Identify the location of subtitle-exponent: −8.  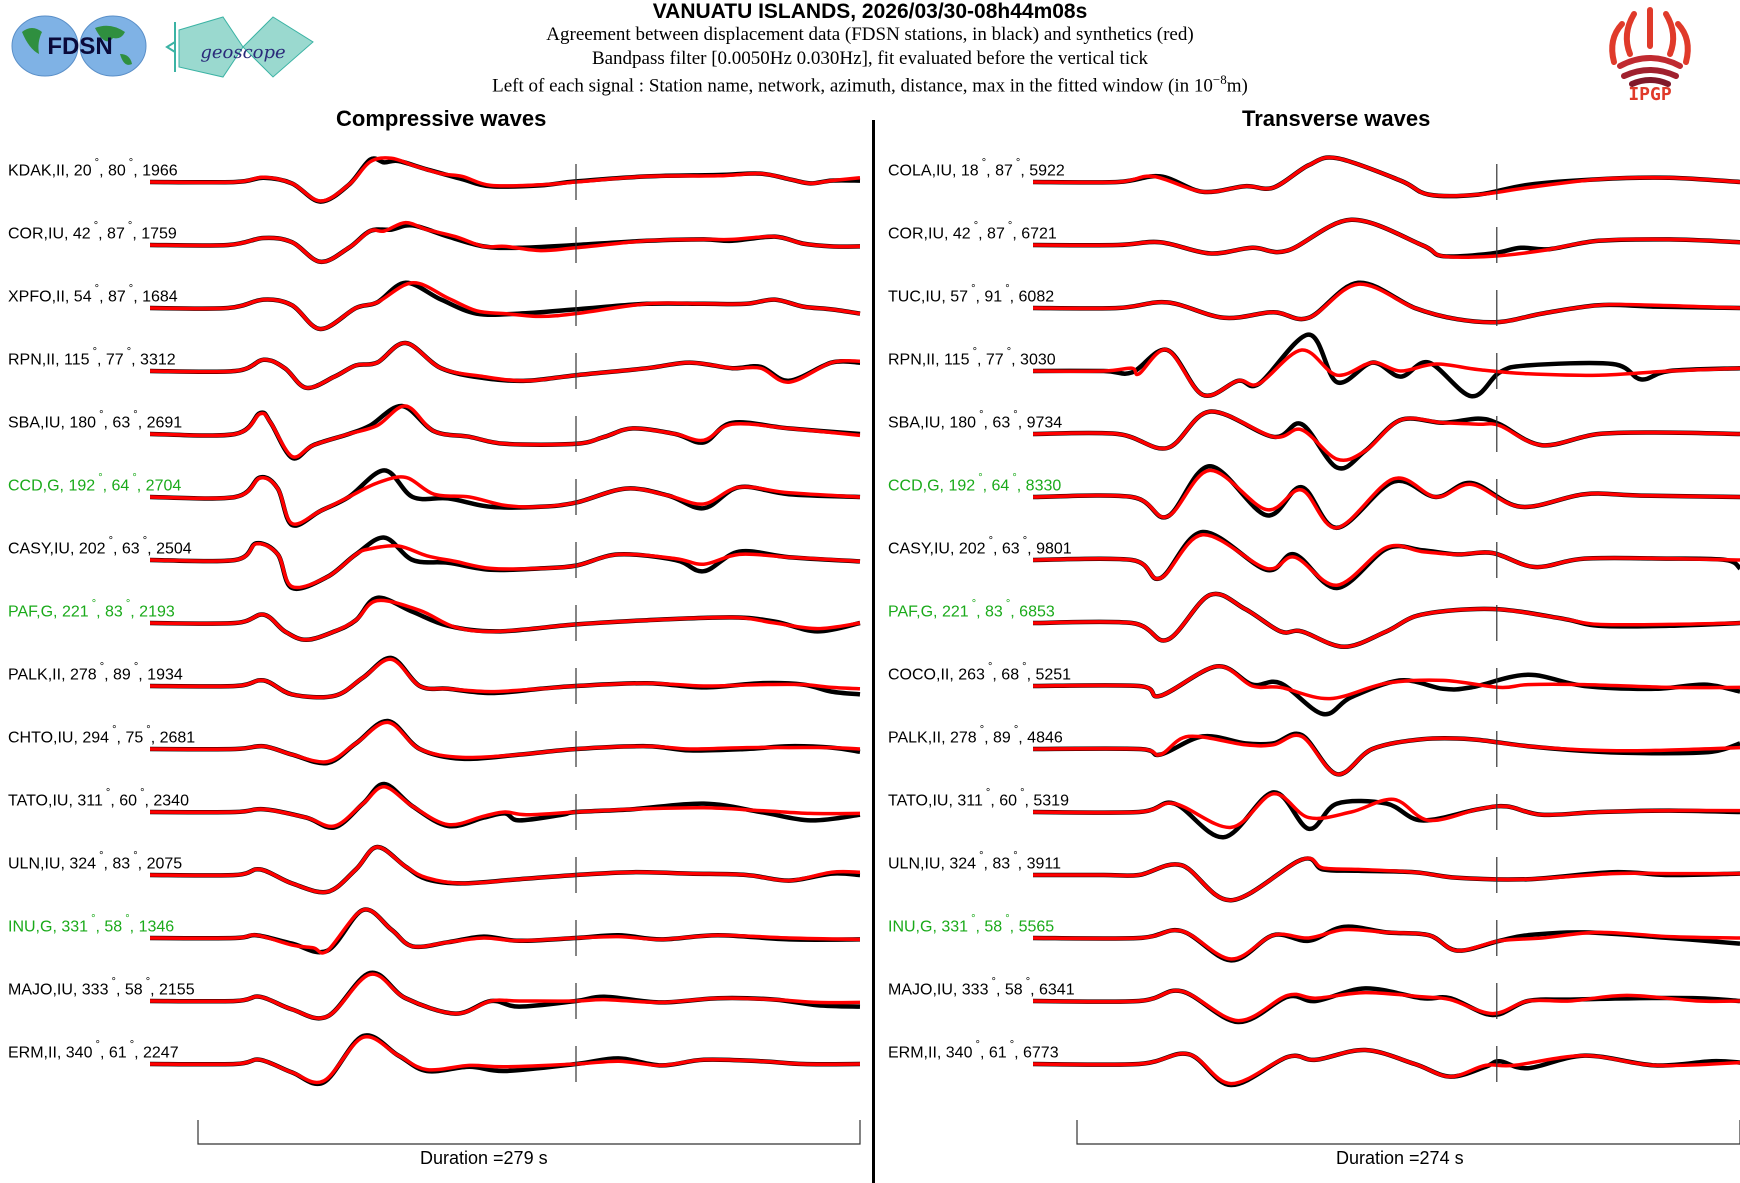
(1219, 79).